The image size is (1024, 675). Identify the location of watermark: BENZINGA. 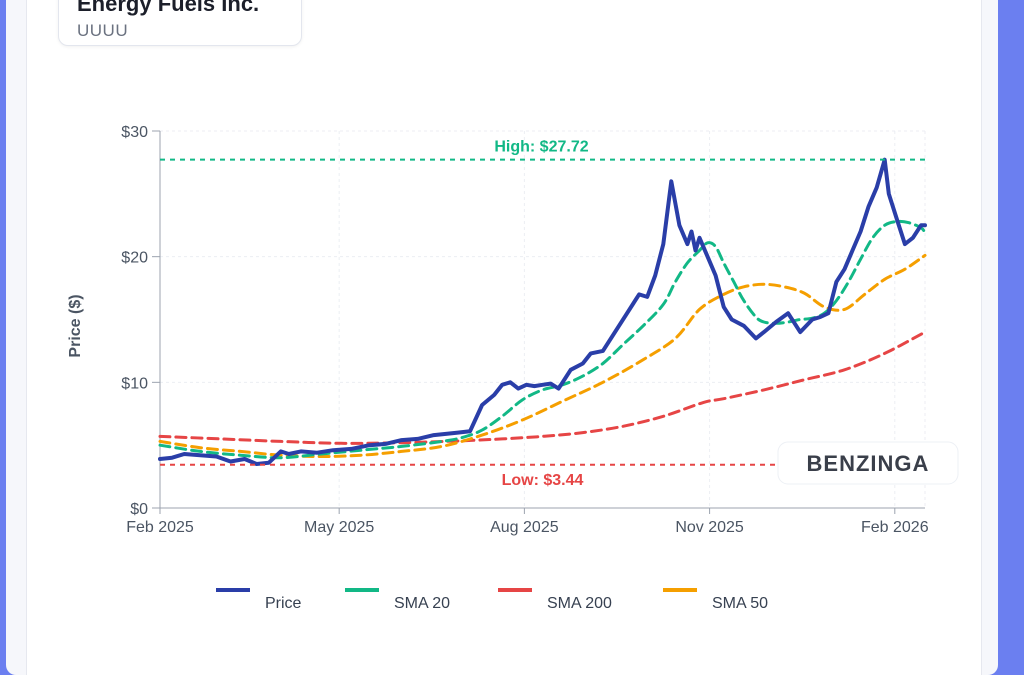
(868, 463).